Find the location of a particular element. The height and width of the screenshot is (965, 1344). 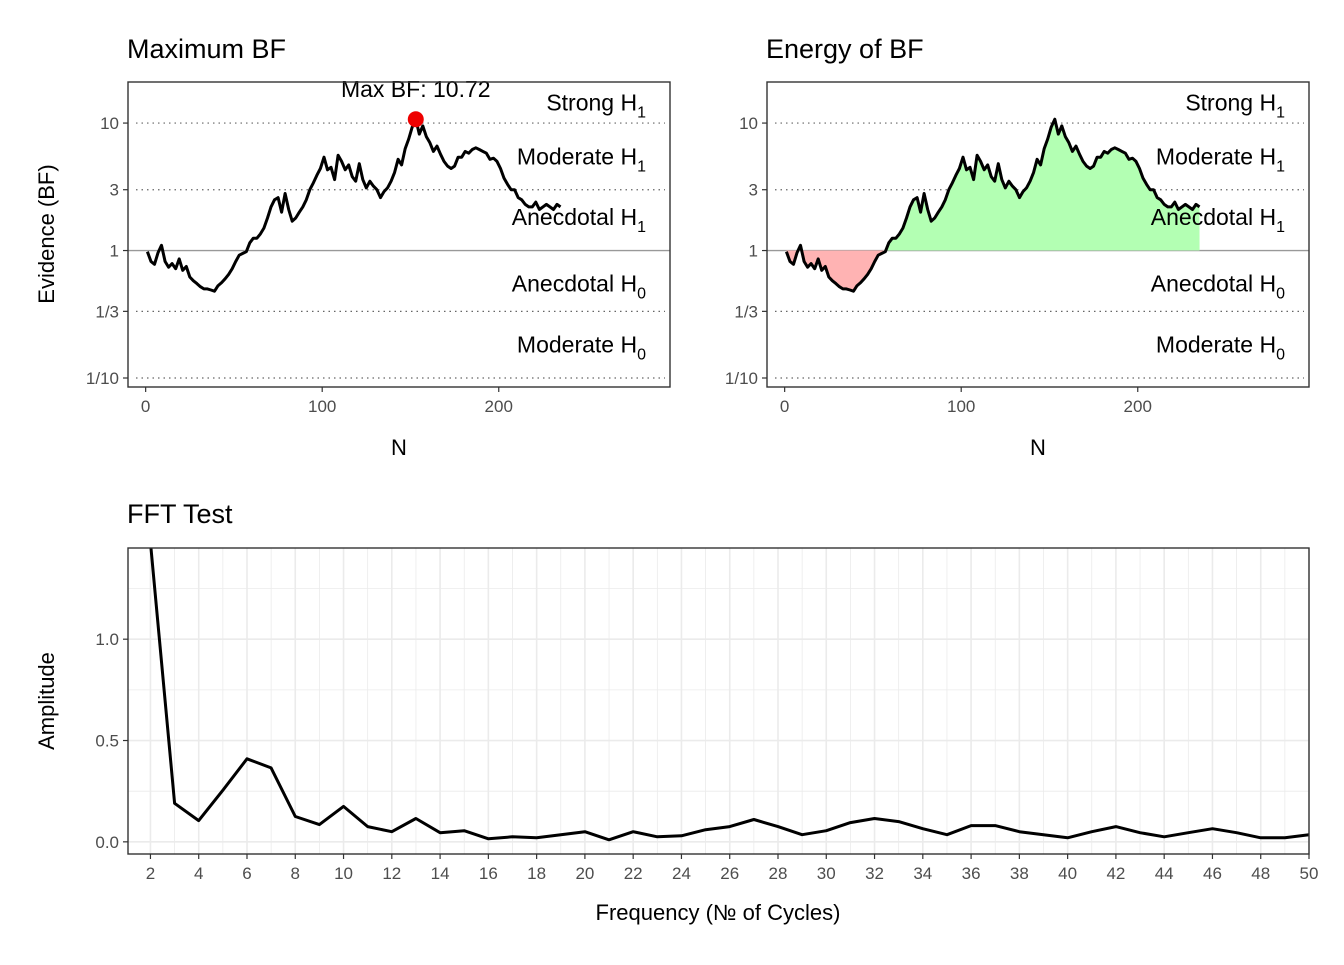

x-tick-label: 24 is located at coordinates (681, 873).